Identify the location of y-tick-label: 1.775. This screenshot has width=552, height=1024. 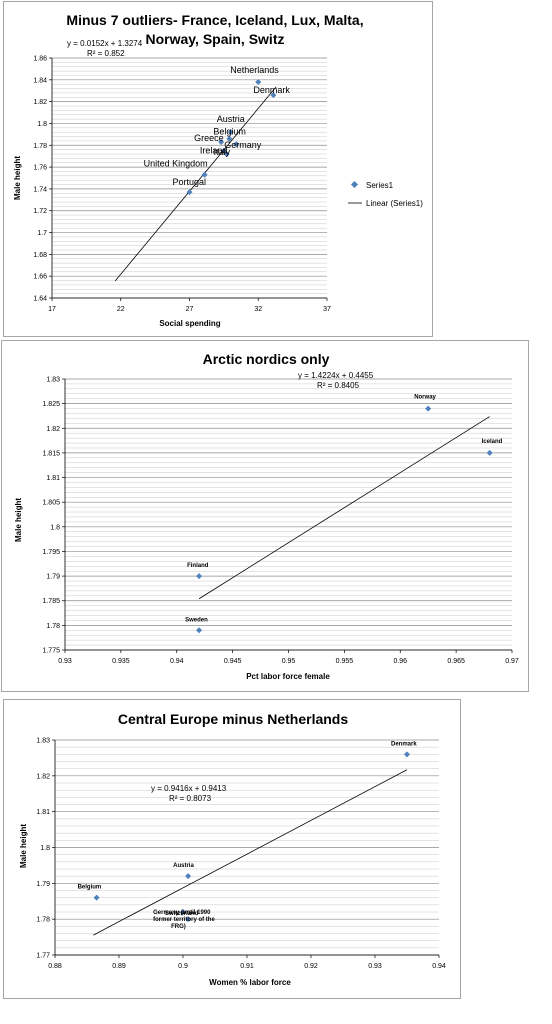
(51, 651).